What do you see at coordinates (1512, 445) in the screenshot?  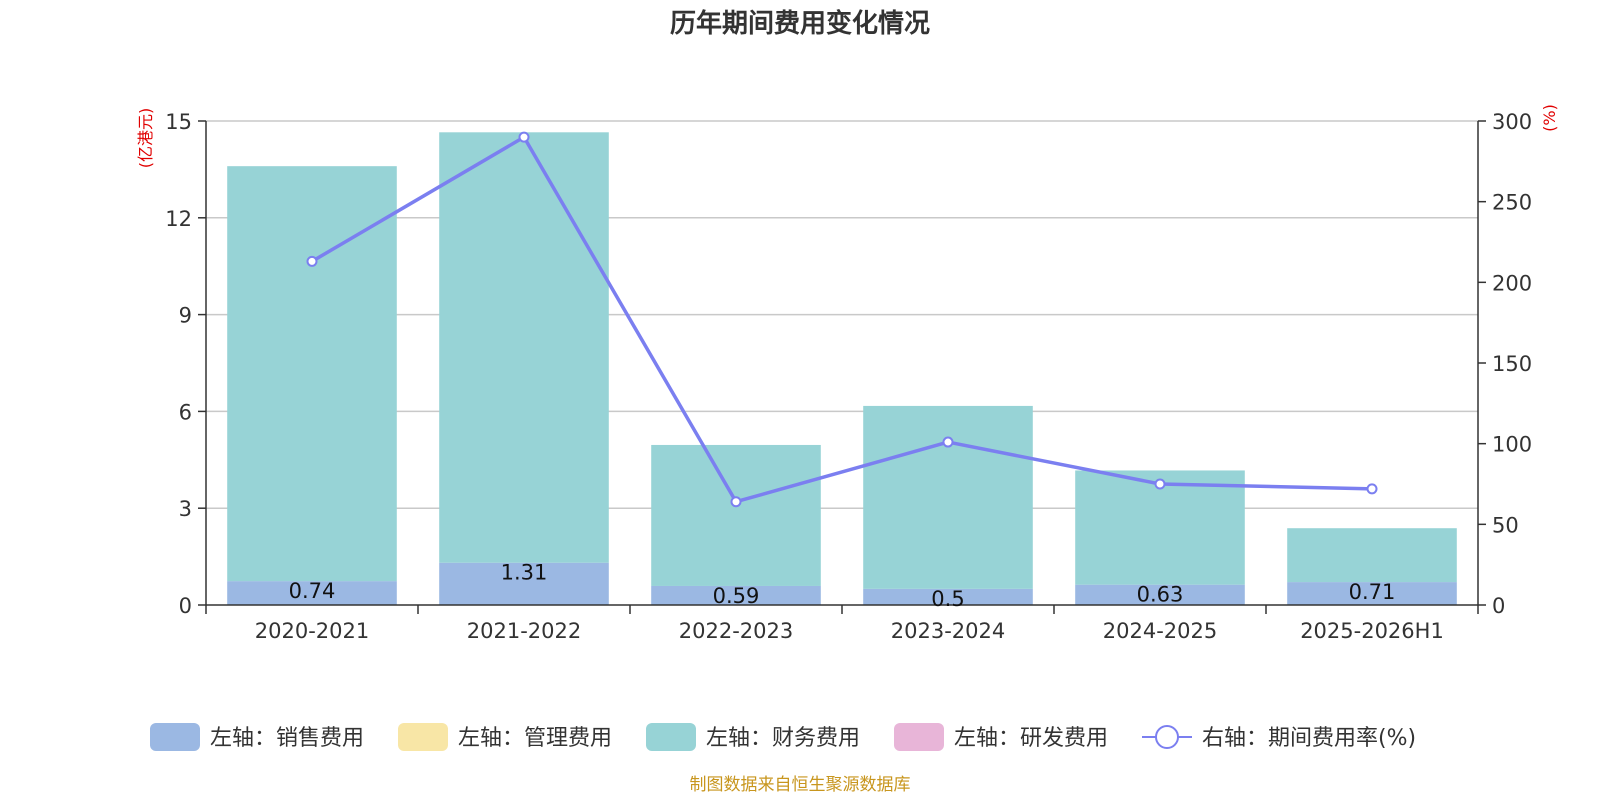 I see `right-axis-tick-label: 100` at bounding box center [1512, 445].